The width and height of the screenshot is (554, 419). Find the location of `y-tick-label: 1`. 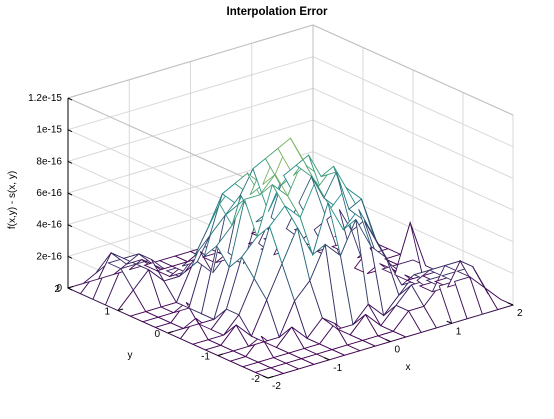

y-tick-label: 1 is located at coordinates (107, 312).